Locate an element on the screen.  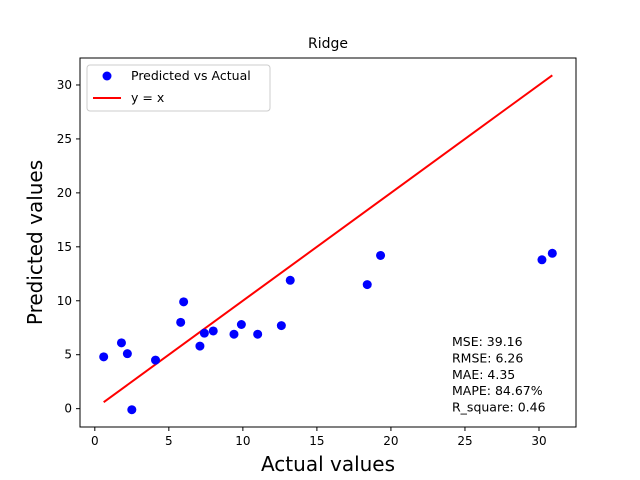
y-tick-label: 25 is located at coordinates (64, 139).